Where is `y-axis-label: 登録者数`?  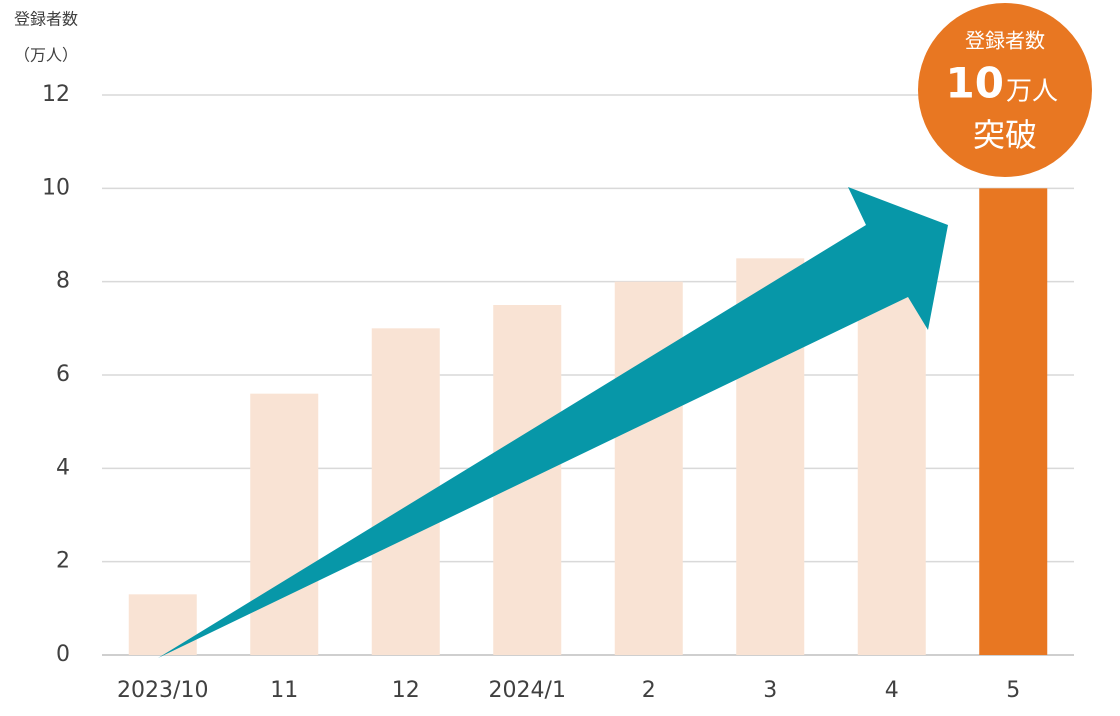
y-axis-label: 登録者数 is located at coordinates (46, 19).